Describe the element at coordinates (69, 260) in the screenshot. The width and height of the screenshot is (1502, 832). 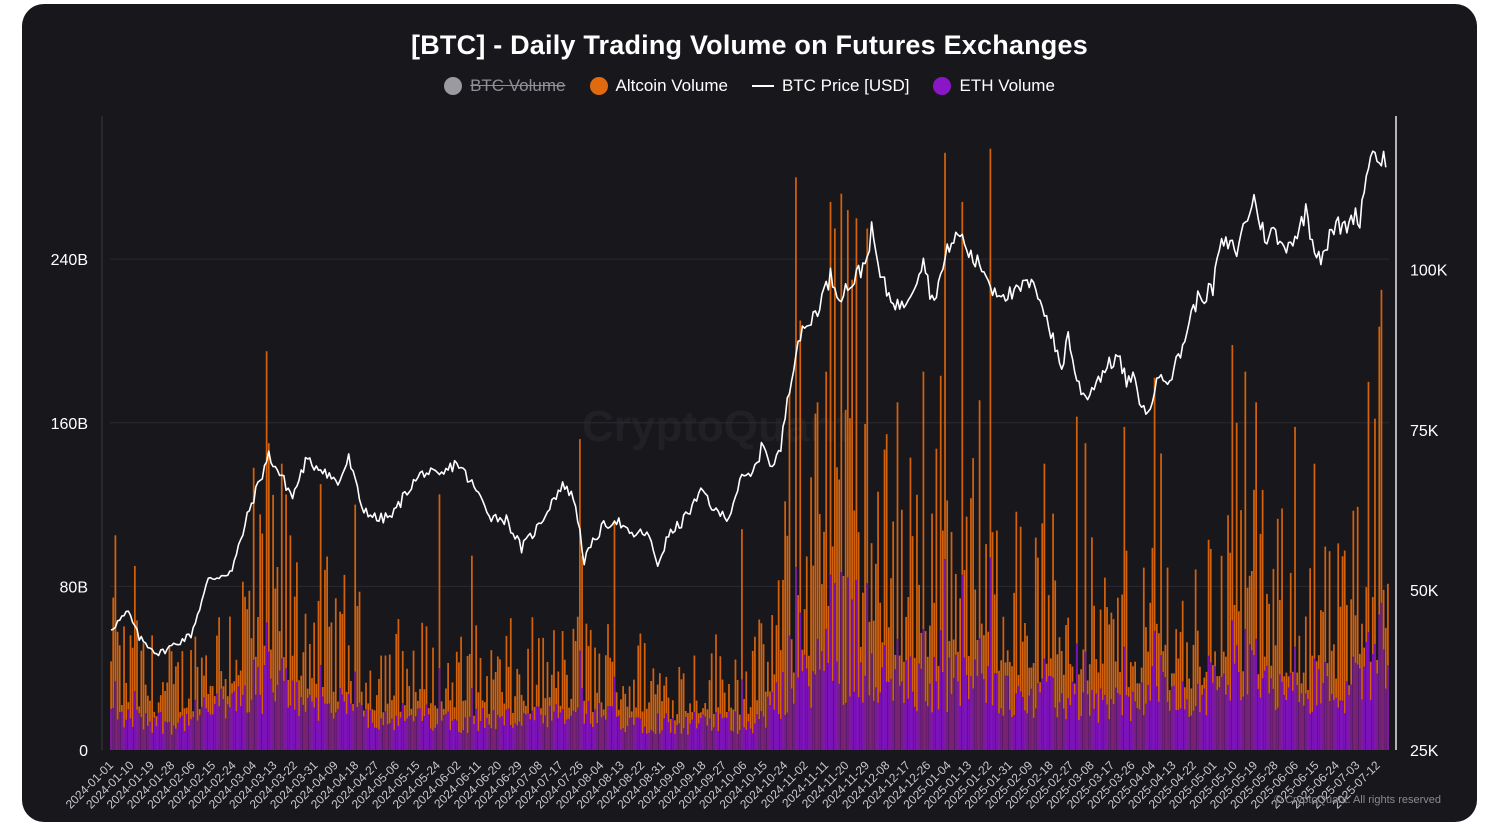
I see `y-left-tick-label: 240B` at that location.